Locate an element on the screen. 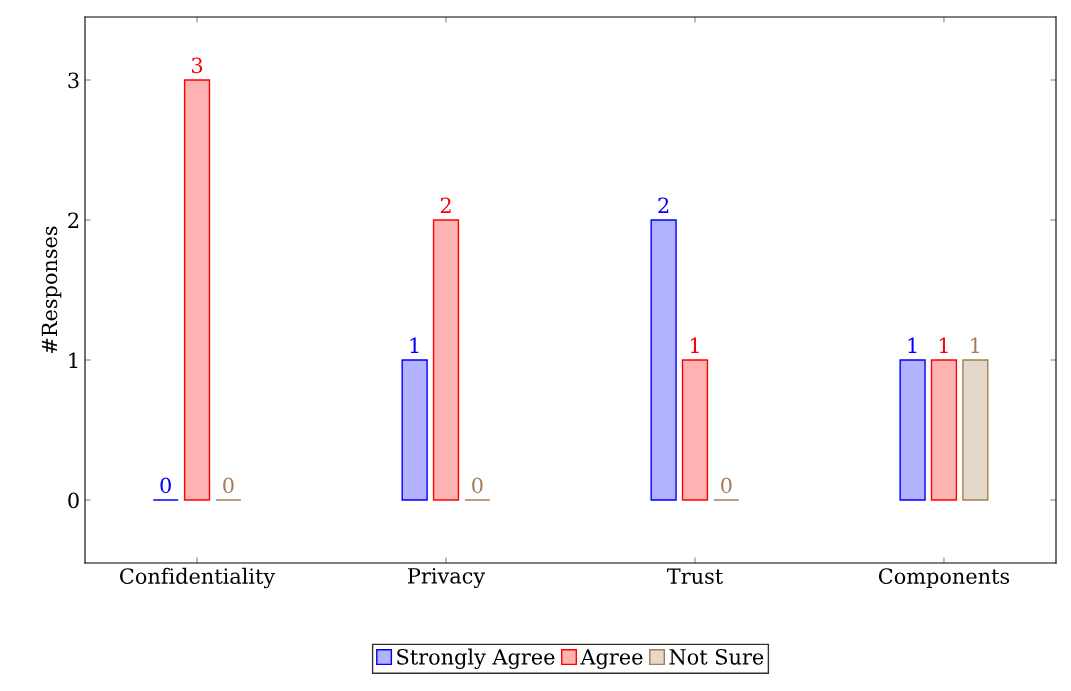 This screenshot has width=1071, height=691. legend-label: Not Sure is located at coordinates (716, 656).